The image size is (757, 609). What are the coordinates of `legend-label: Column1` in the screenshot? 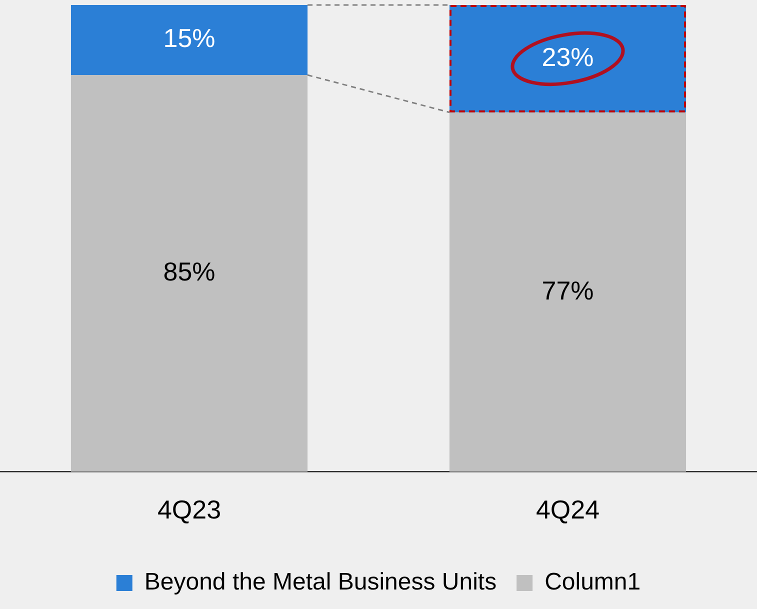 It's located at (592, 582).